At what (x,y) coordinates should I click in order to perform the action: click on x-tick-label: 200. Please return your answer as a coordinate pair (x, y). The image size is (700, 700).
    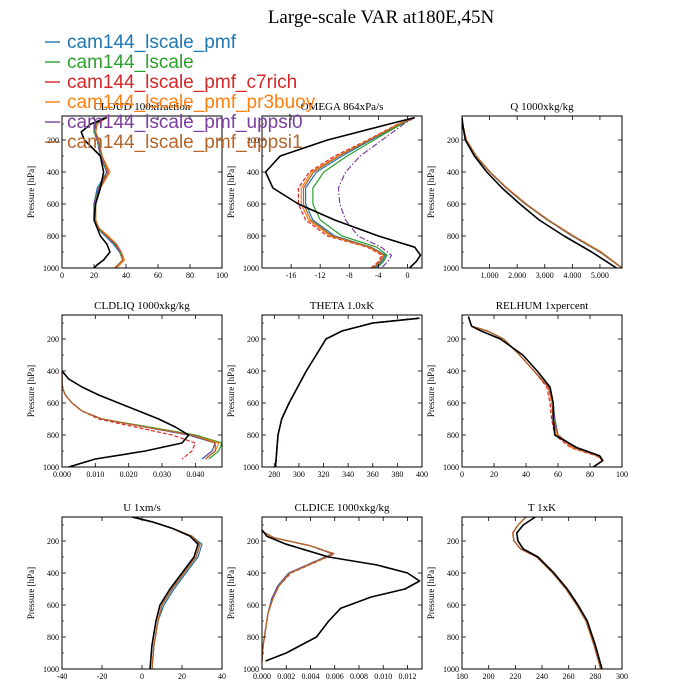
    Looking at the image, I should click on (489, 676).